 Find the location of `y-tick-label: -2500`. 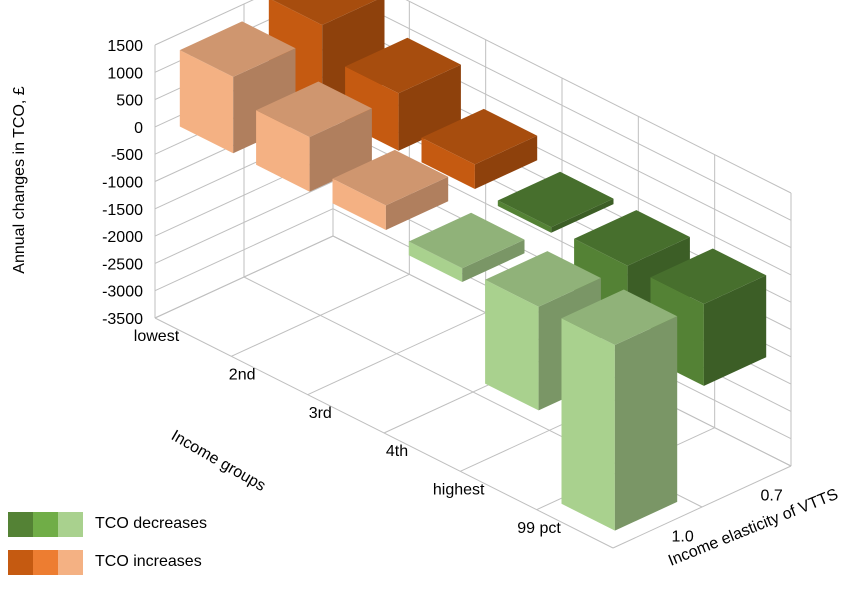

y-tick-label: -2500 is located at coordinates (122, 264).